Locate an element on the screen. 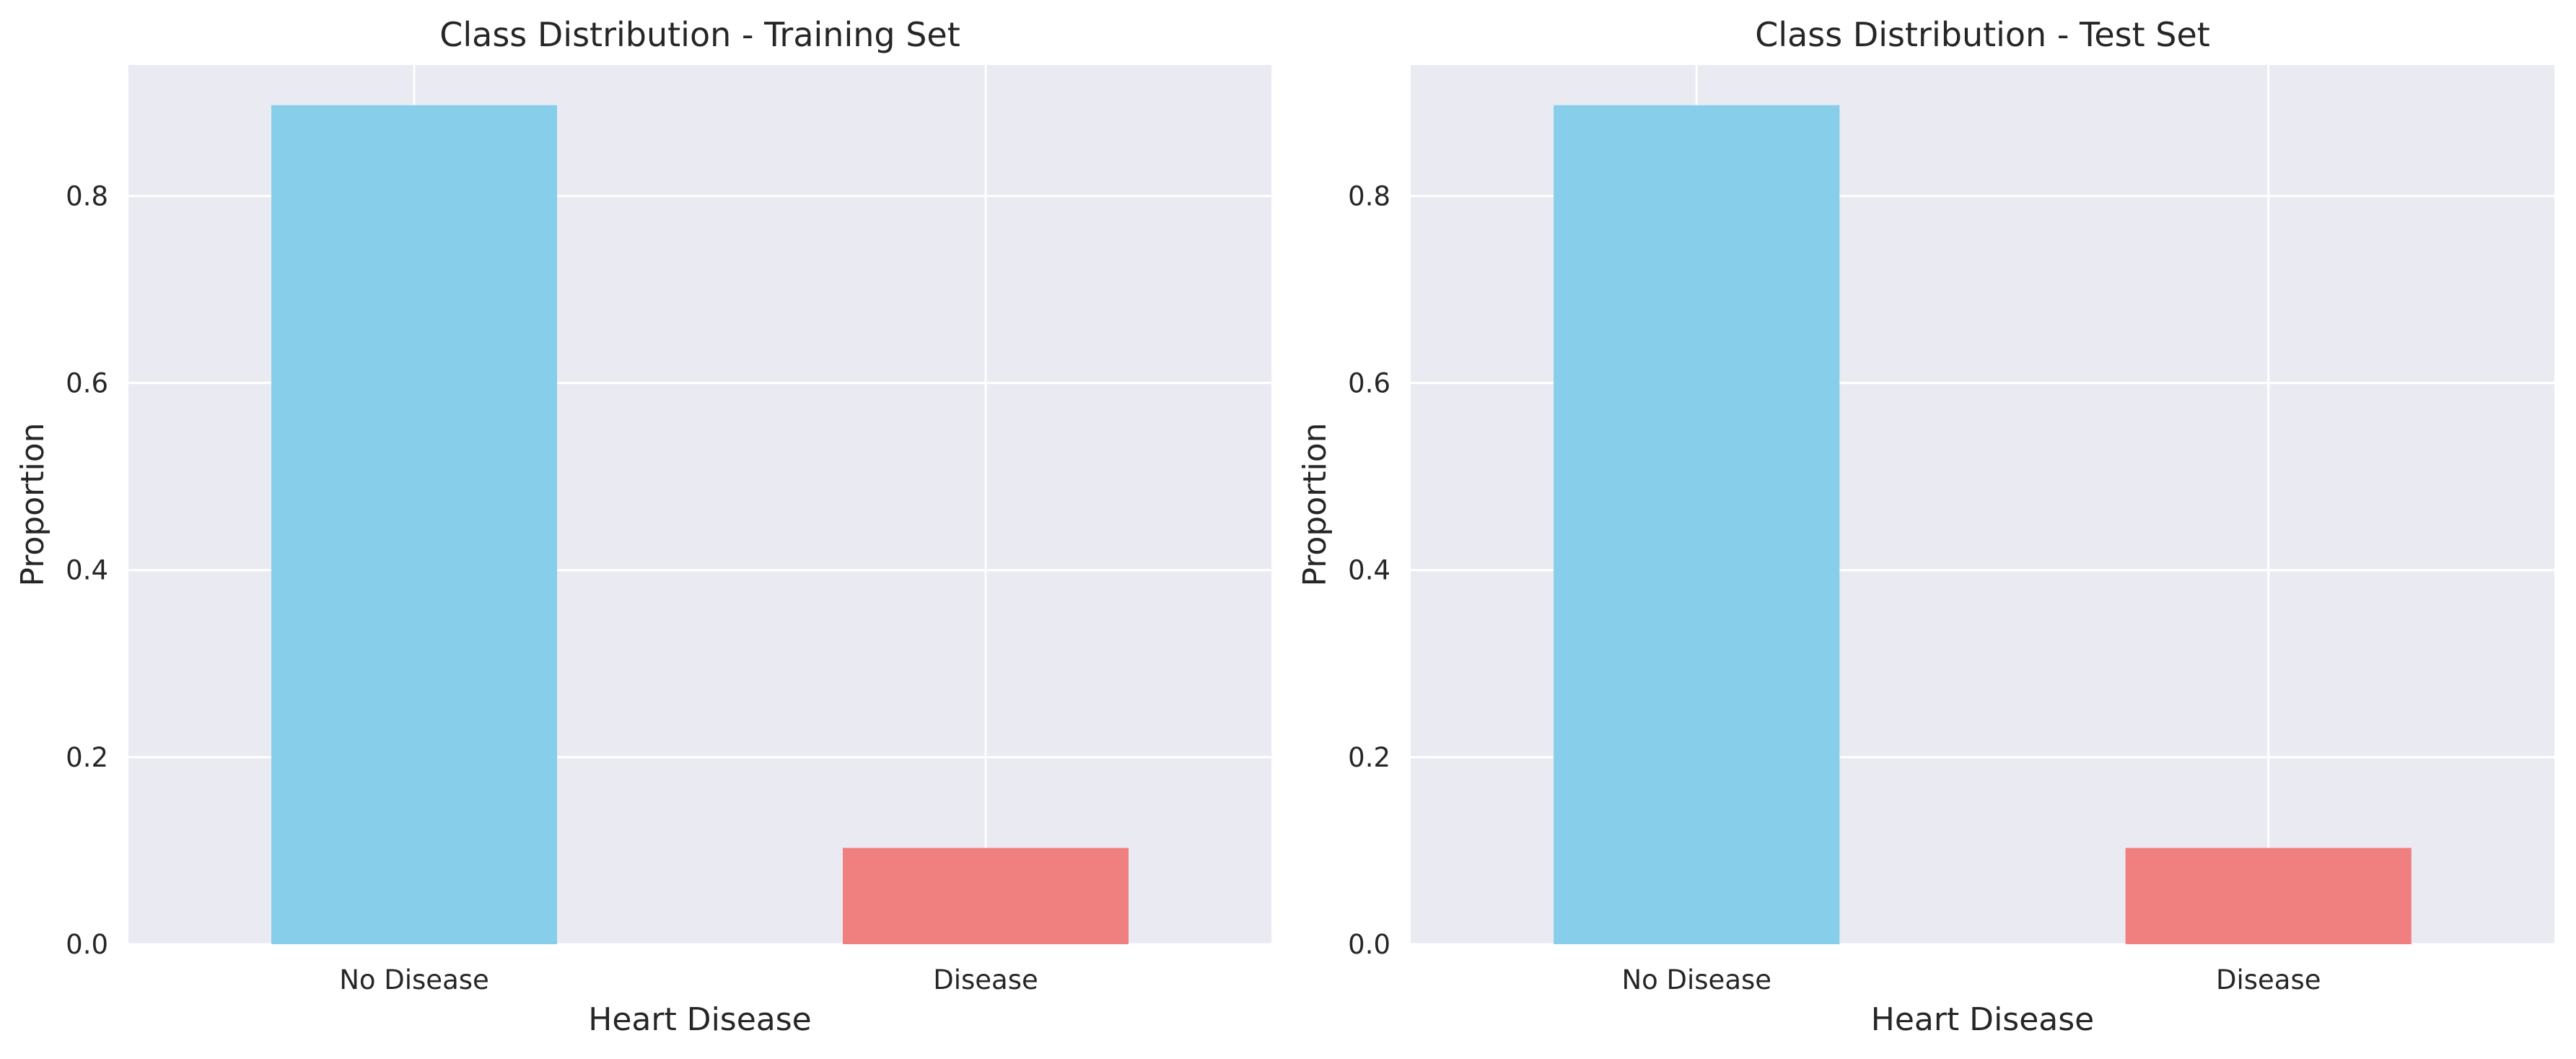 The image size is (2576, 1059). chart-title: Class Distribution - Test Set is located at coordinates (1983, 34).